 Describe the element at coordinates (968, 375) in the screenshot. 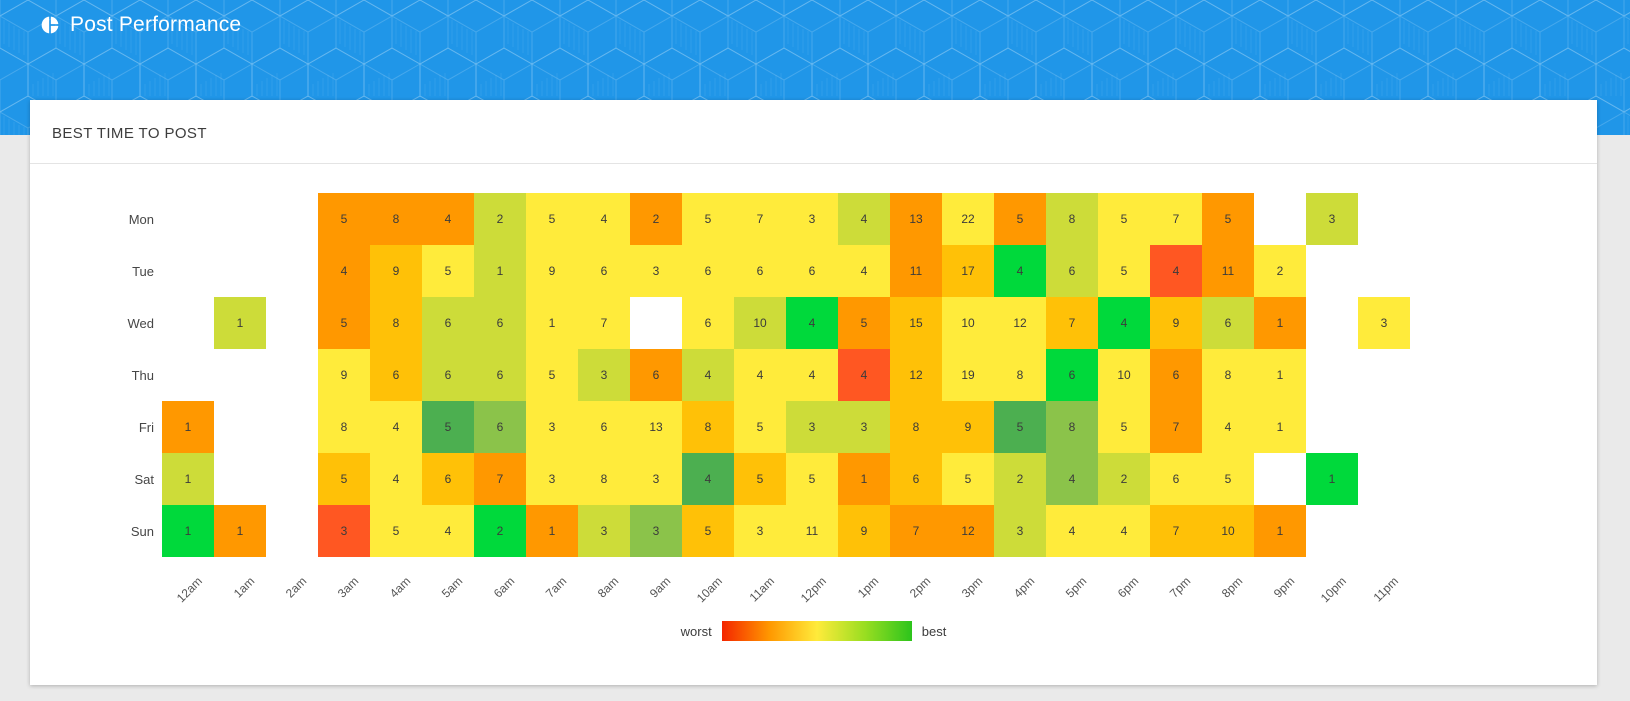

I see `heatmap-cell: 19` at that location.